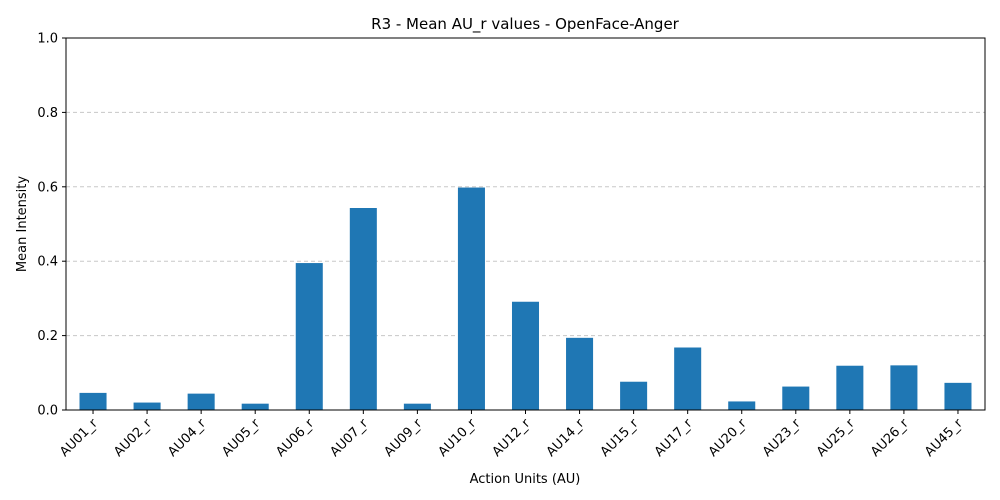  I want to click on y-tick-label: 1.0, so click(47, 39).